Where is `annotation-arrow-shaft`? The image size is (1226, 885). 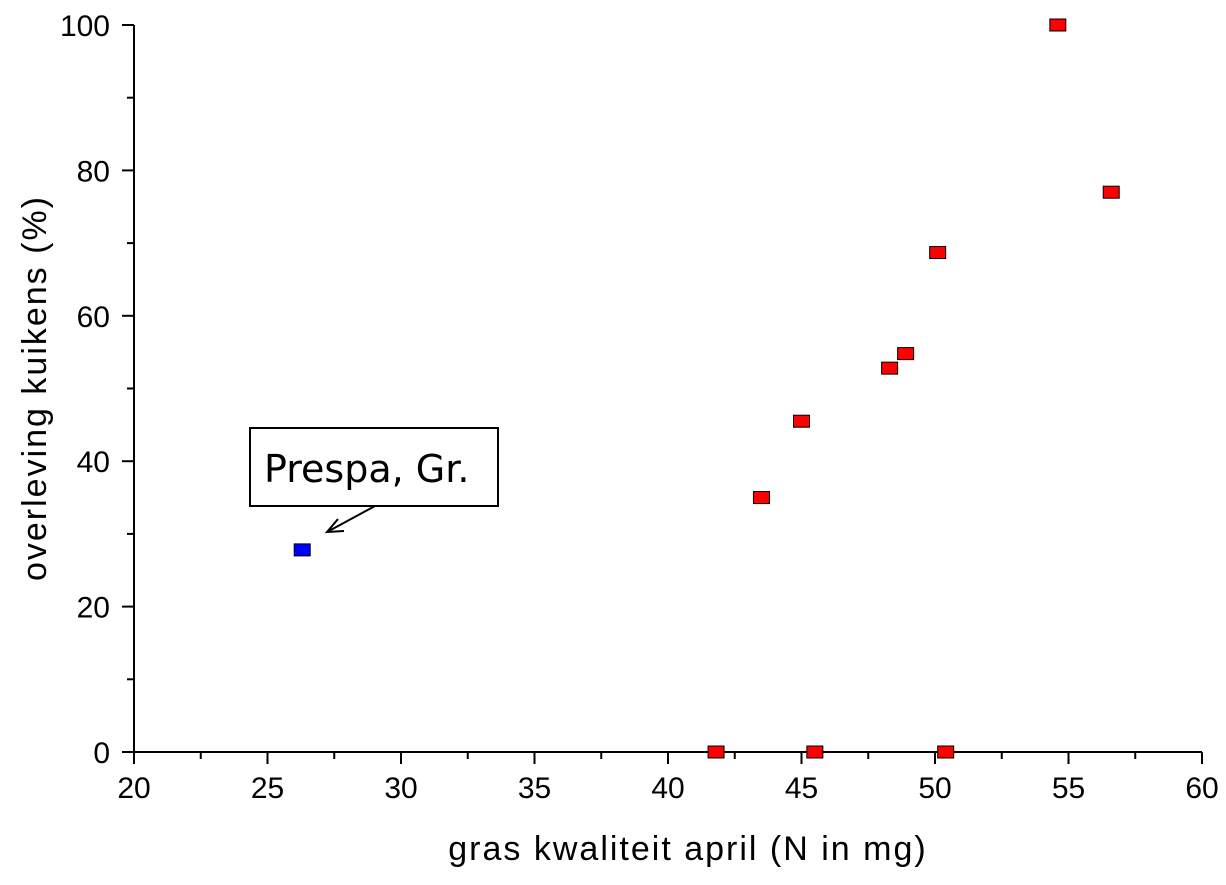 annotation-arrow-shaft is located at coordinates (351, 519).